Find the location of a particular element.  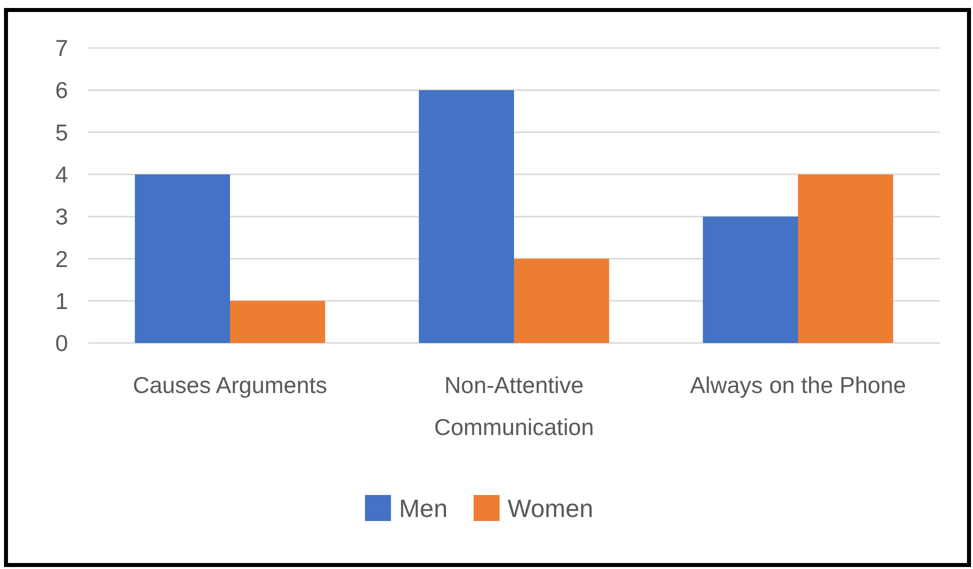

y-tick-label: 5 is located at coordinates (61, 132).